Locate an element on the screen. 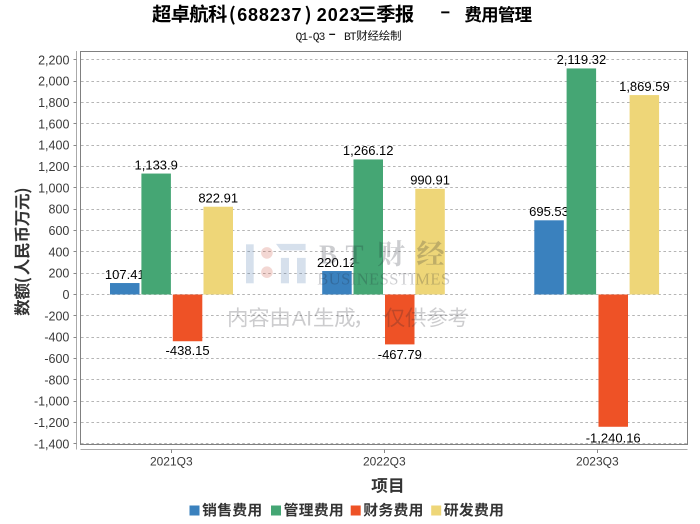 The height and width of the screenshot is (524, 700). svg-text: -438.15 is located at coordinates (188, 350).